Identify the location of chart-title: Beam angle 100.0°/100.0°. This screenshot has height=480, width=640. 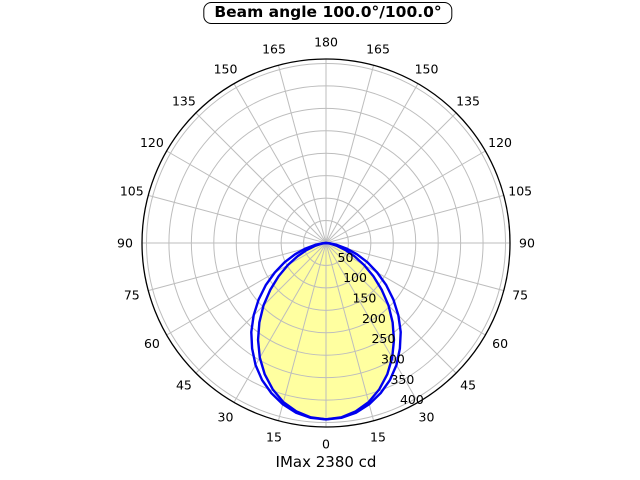
(328, 12).